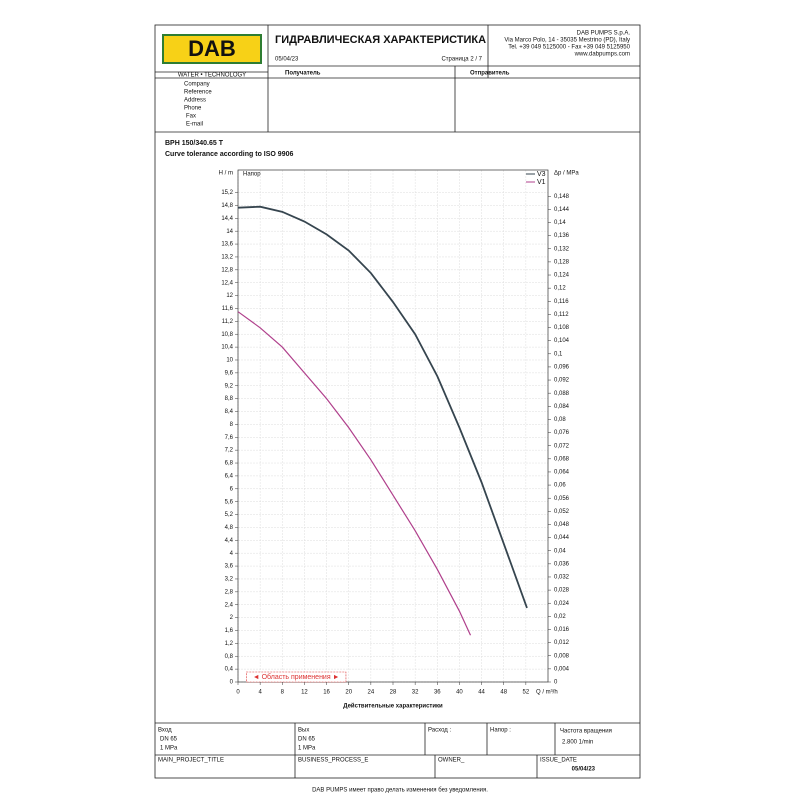  Describe the element at coordinates (229, 373) in the screenshot. I see `y-tick-label: 9,6` at that location.